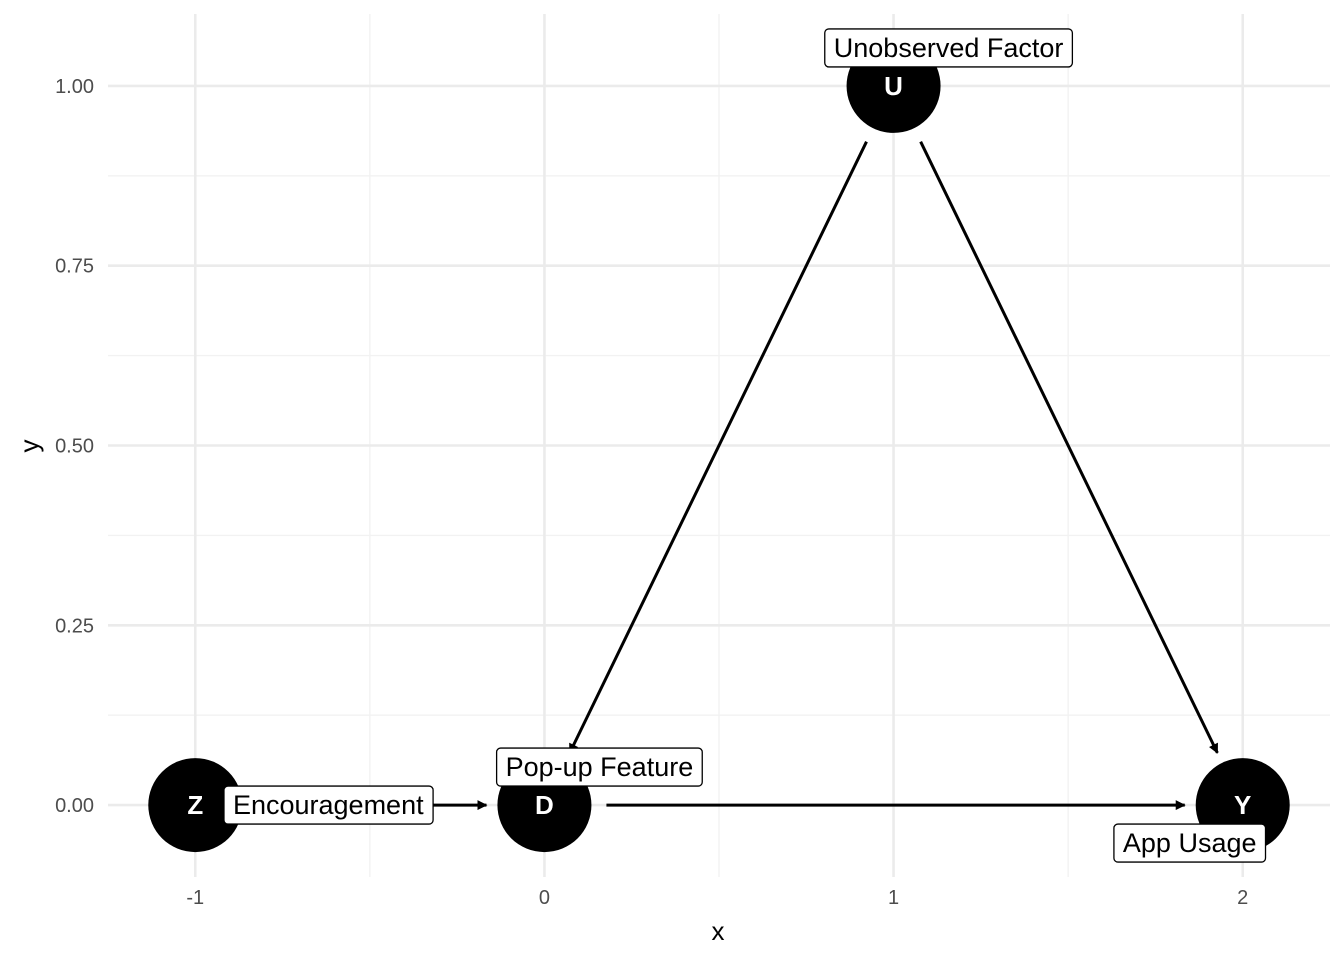 This screenshot has height=960, width=1344. Describe the element at coordinates (893, 86) in the screenshot. I see `node-u-letter: U` at that location.